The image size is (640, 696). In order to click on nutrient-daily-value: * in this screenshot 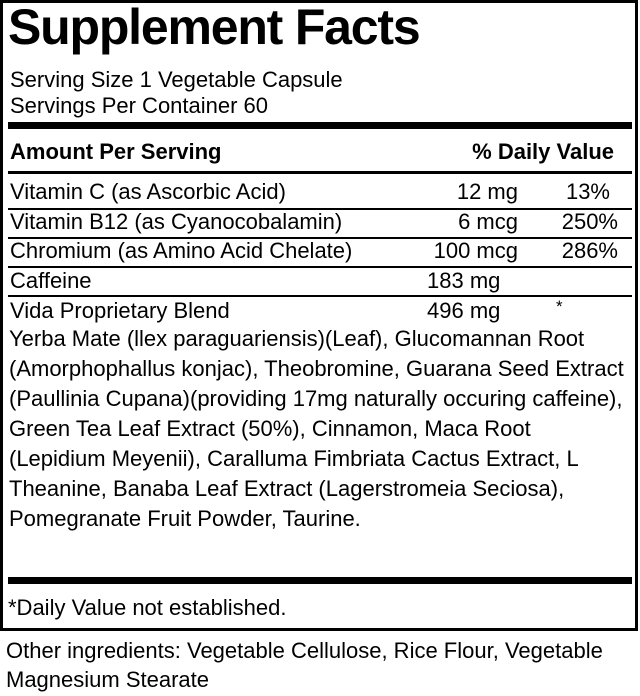, I will do `click(559, 306)`.